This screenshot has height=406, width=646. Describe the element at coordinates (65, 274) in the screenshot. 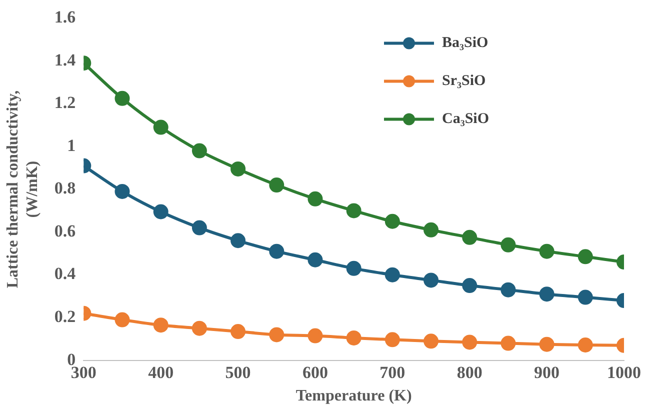

I see `y-tick-label: 0.4` at that location.